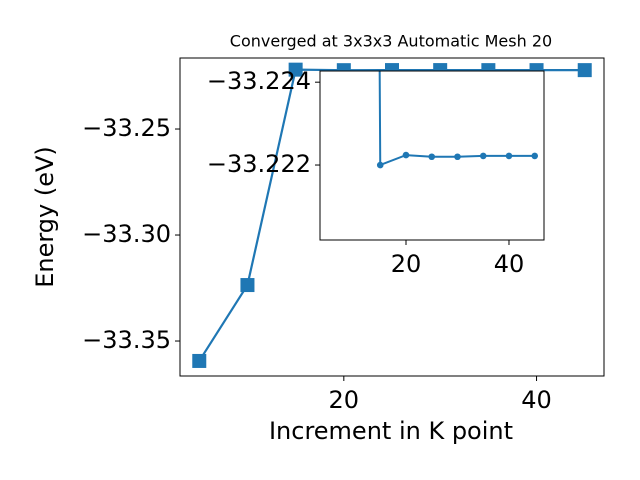  I want to click on y-axis-label: Energy (eV), so click(45, 217).